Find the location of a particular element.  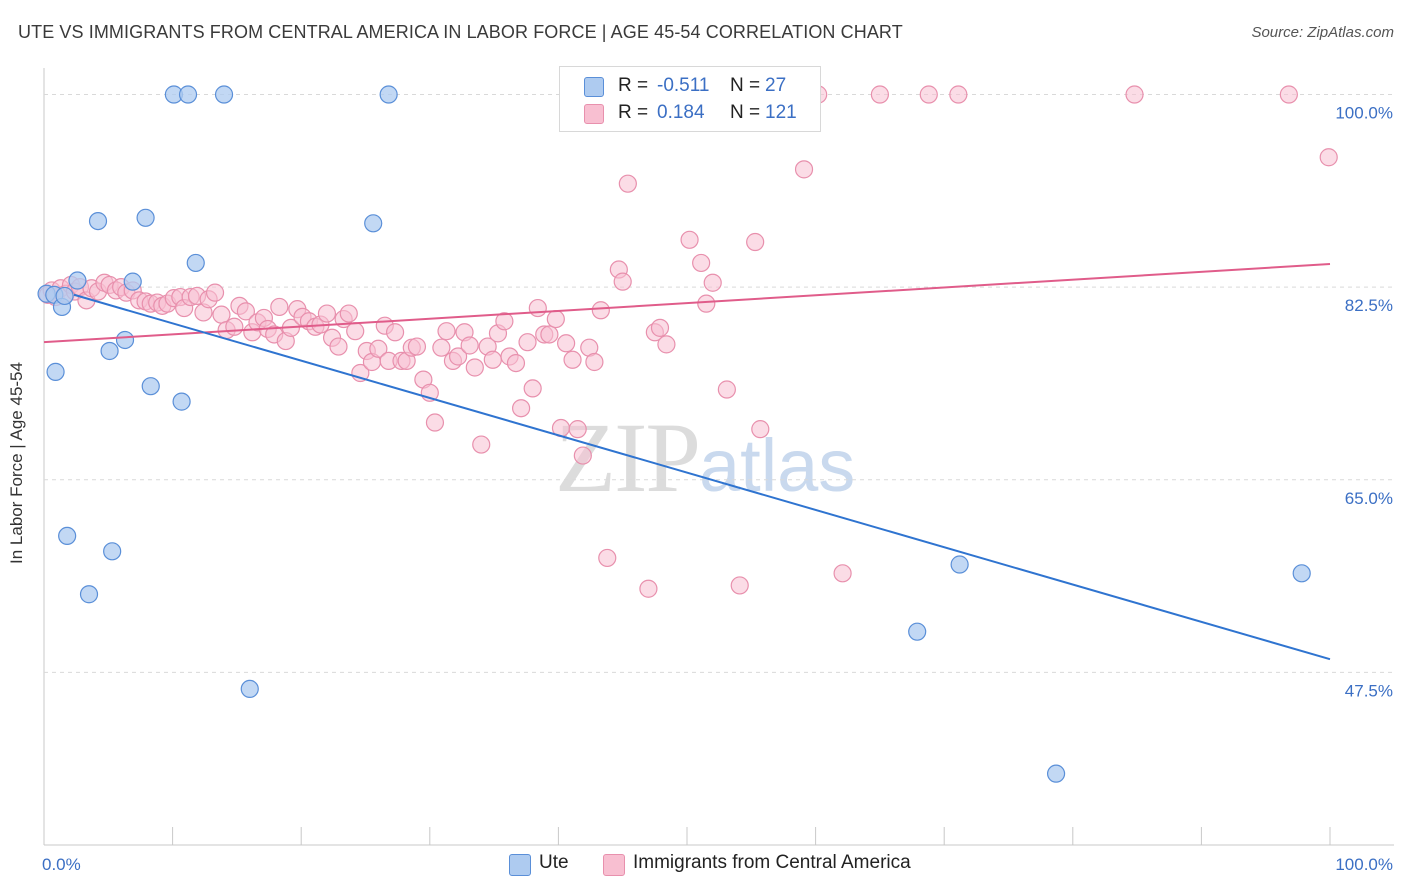

source-credit: Source: ZipAtlas.com is located at coordinates (1322, 32).